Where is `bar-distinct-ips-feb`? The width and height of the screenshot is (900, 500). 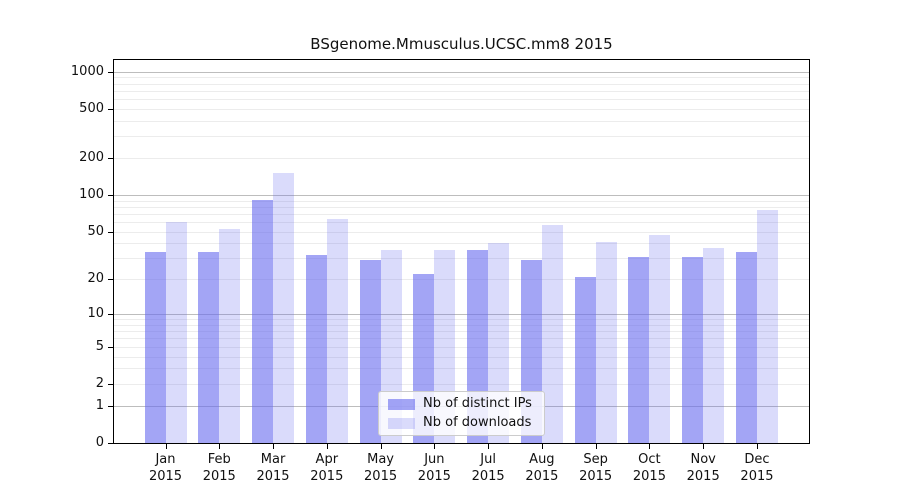 bar-distinct-ips-feb is located at coordinates (209, 347).